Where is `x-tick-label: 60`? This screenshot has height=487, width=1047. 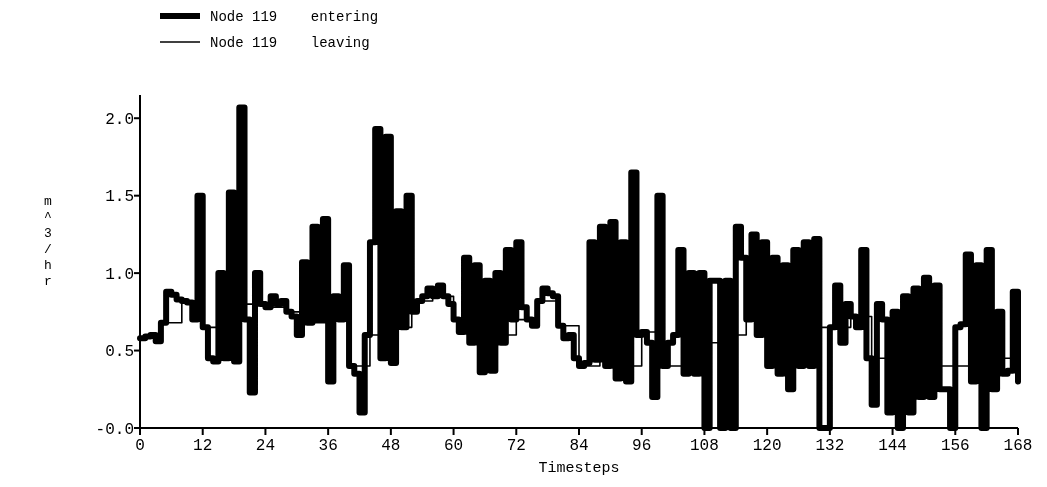
x-tick-label: 60 is located at coordinates (453, 446).